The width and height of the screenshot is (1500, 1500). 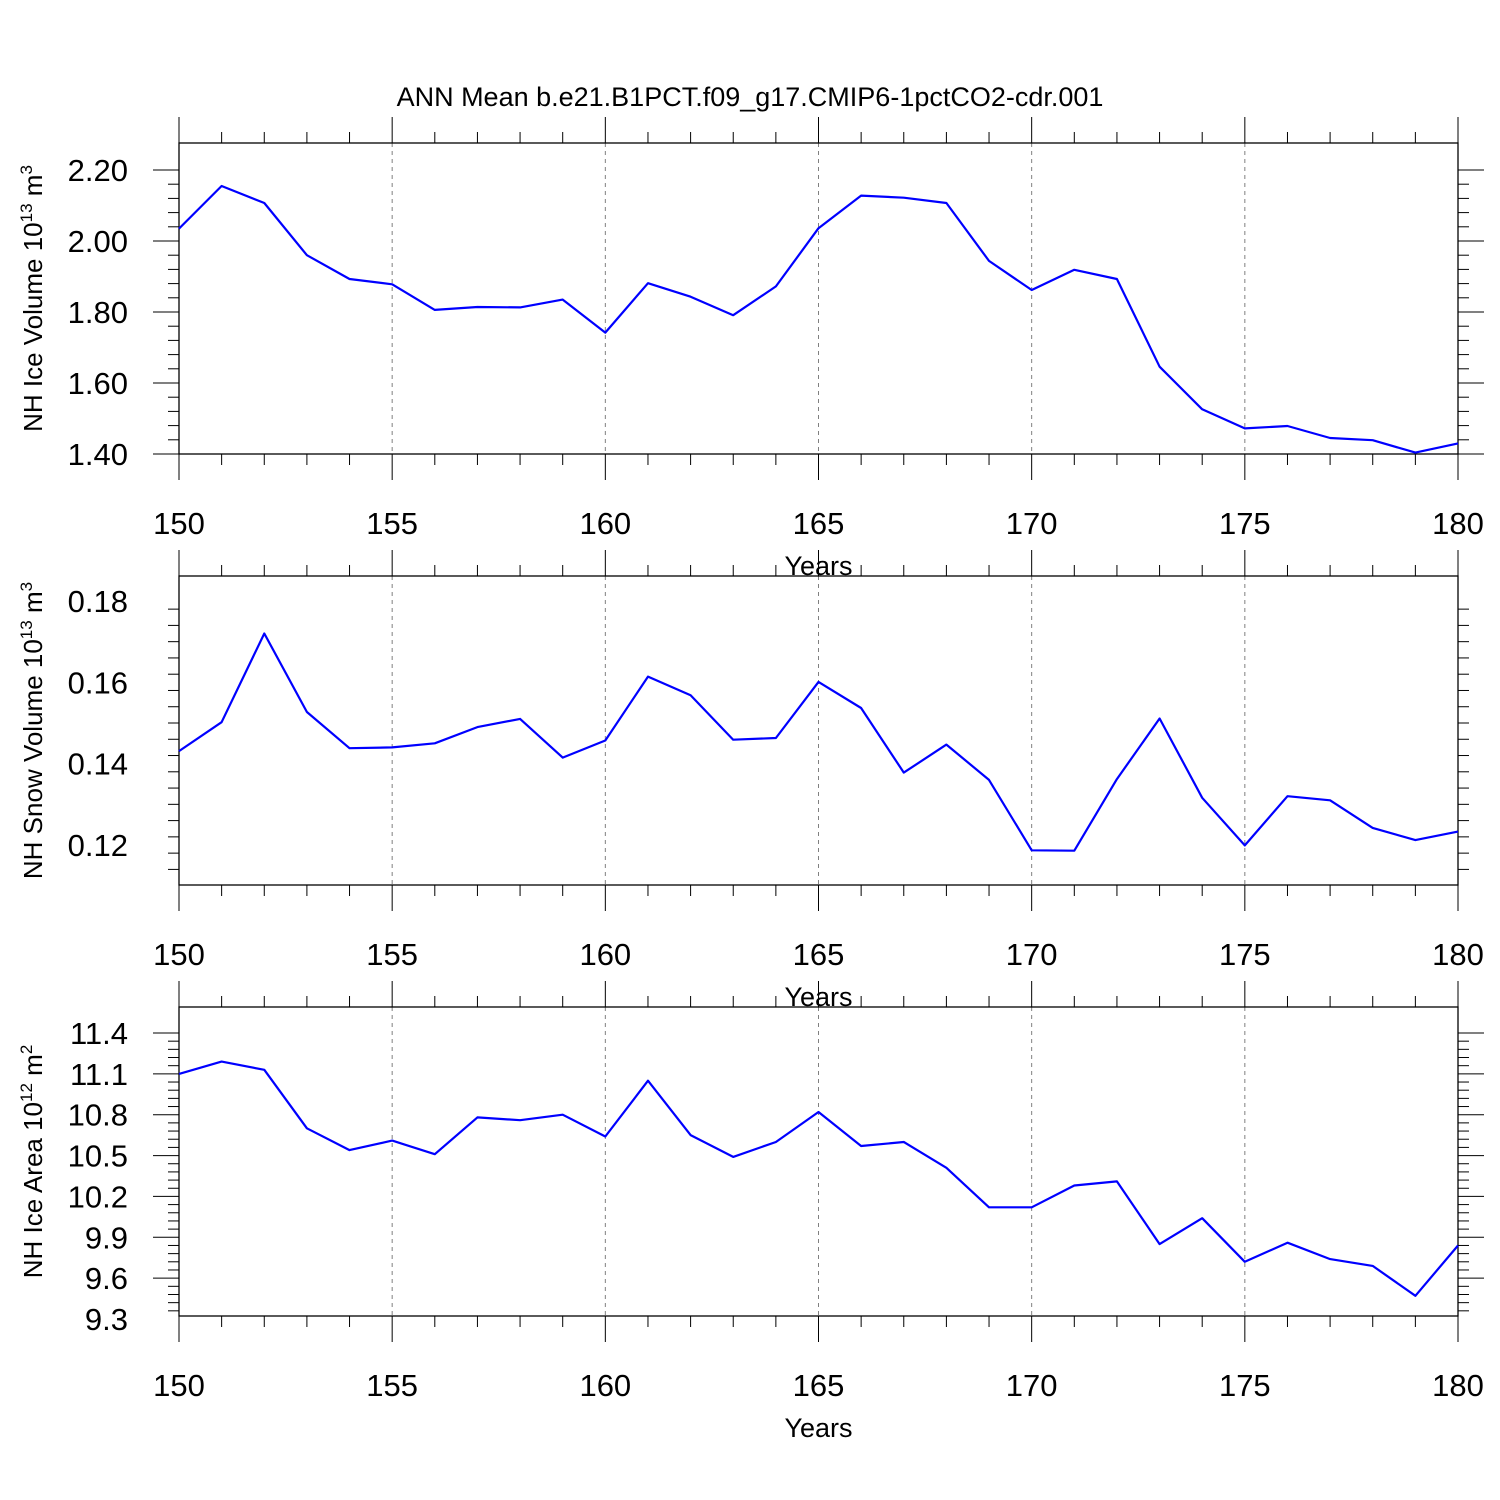 What do you see at coordinates (106, 1278) in the screenshot?
I see `y-tick-label: 9.6` at bounding box center [106, 1278].